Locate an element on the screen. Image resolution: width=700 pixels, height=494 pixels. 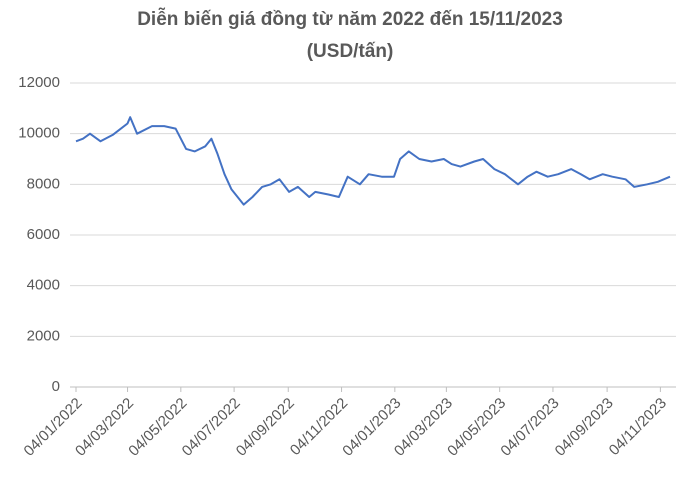
y-tick-label: 6000 is located at coordinates (43, 234).